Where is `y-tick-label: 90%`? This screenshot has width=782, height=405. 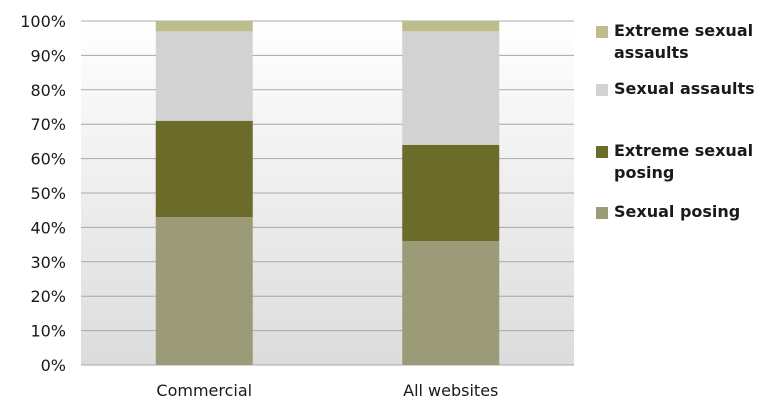
y-tick-label: 90% is located at coordinates (48, 55).